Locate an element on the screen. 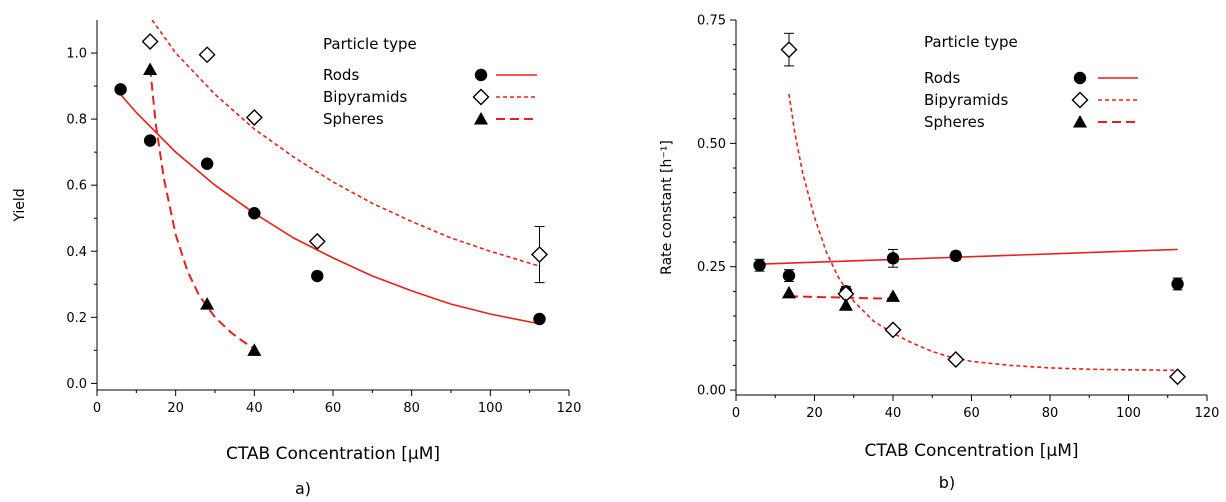  y-tick-label: 0.6 is located at coordinates (76, 186).